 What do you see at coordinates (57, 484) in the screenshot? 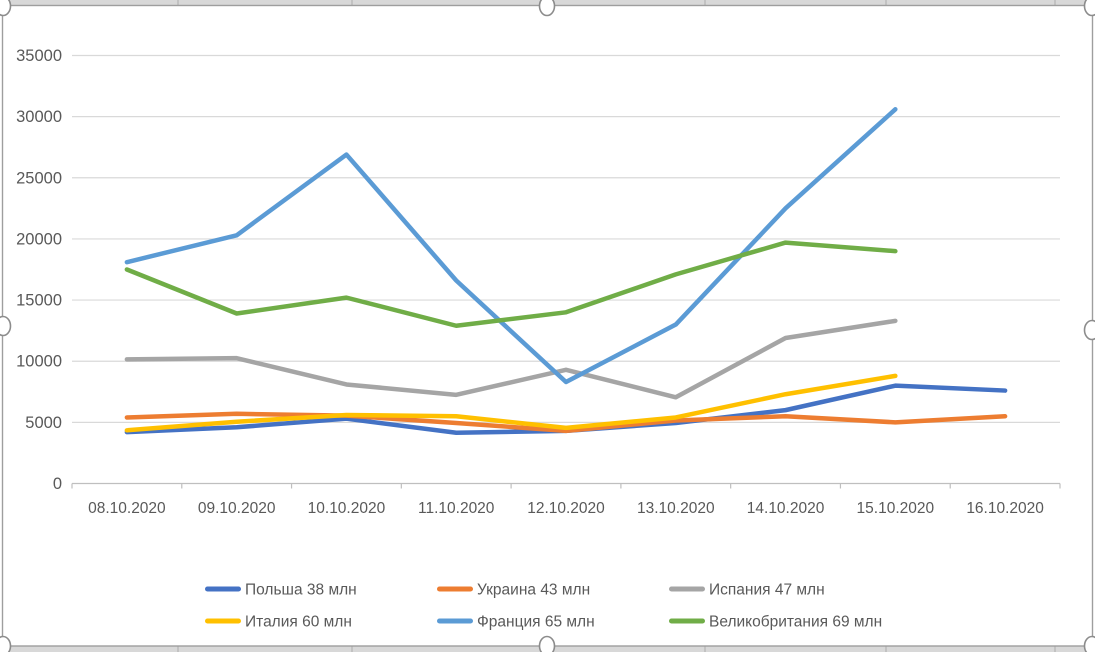
I see `y-axis-tick-label: 0` at bounding box center [57, 484].